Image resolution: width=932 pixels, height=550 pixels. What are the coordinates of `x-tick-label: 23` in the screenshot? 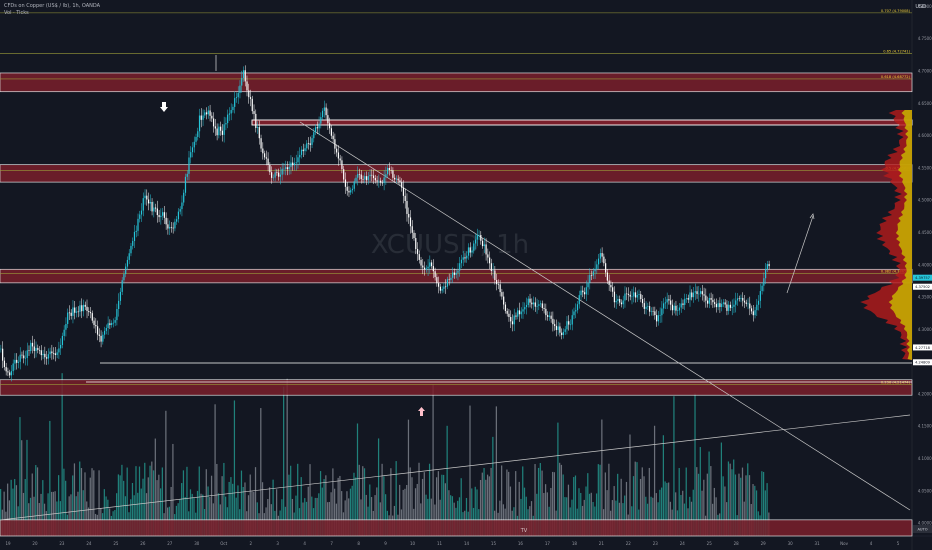 It's located at (62, 543).